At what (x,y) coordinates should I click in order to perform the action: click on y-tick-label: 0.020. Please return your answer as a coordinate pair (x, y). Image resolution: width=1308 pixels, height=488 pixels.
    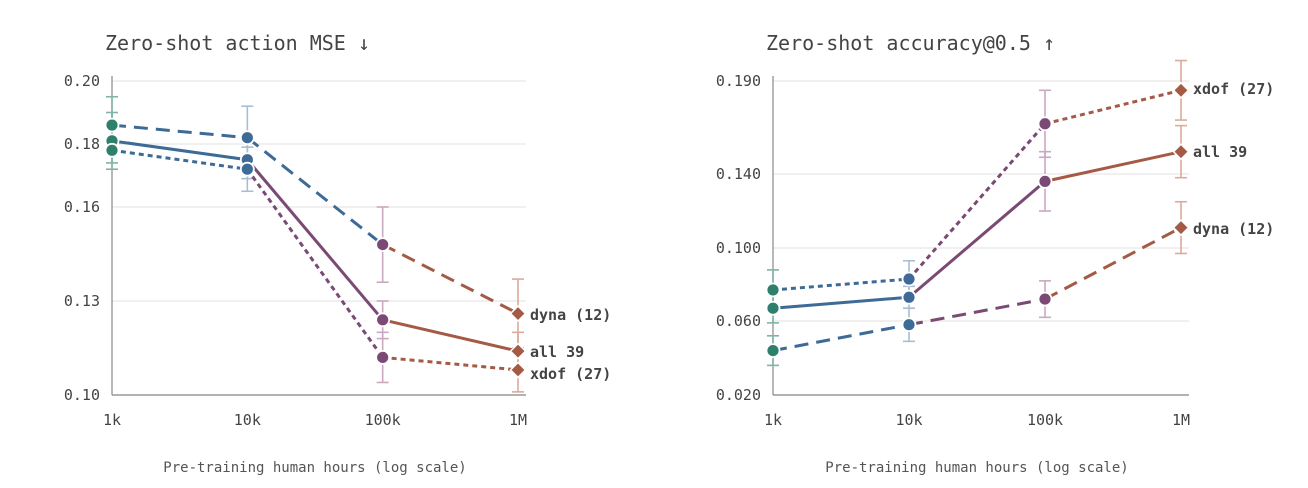
    Looking at the image, I should click on (738, 395).